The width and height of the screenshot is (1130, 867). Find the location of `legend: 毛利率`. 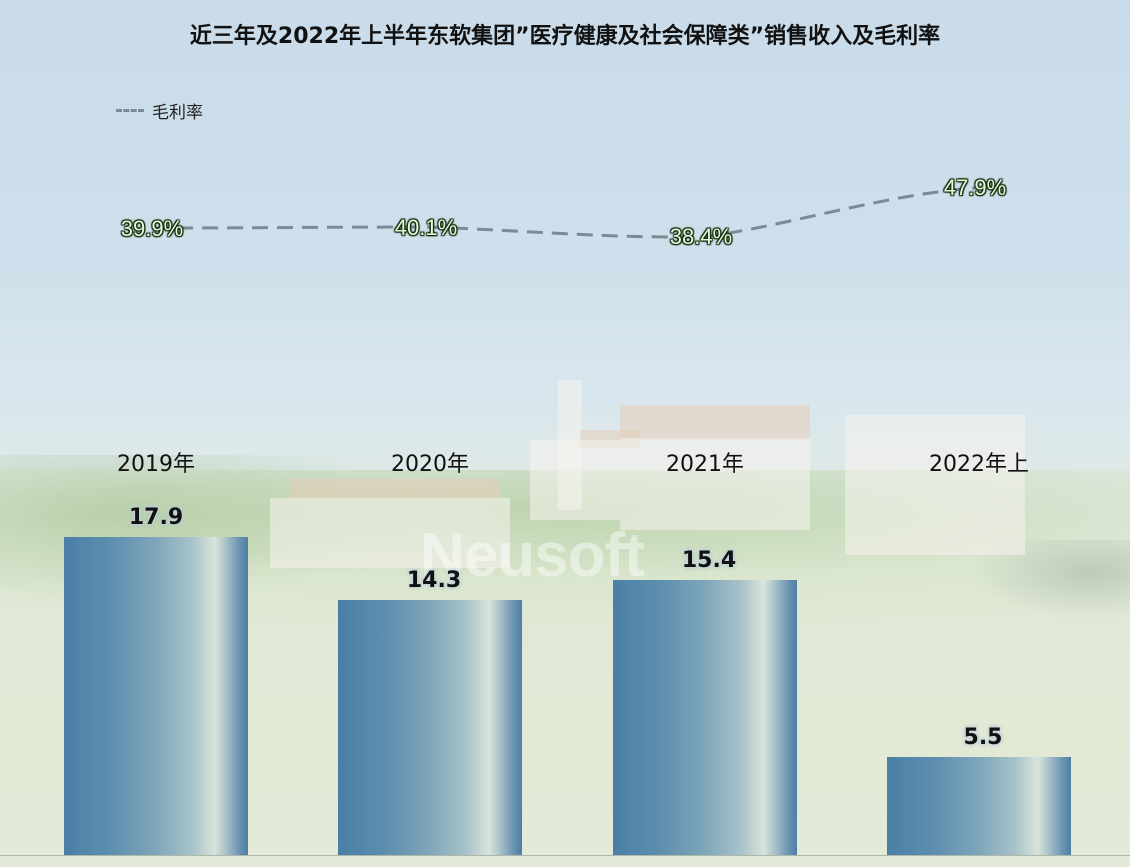

legend: 毛利率 is located at coordinates (159, 110).